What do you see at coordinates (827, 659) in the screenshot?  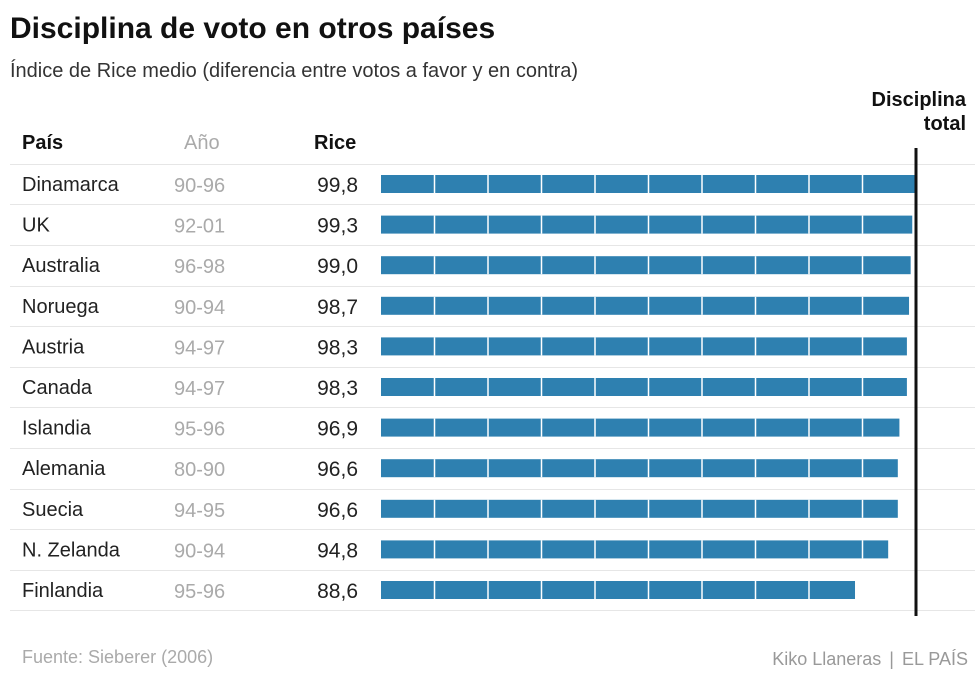 I see `author: Kiko Llaneras` at bounding box center [827, 659].